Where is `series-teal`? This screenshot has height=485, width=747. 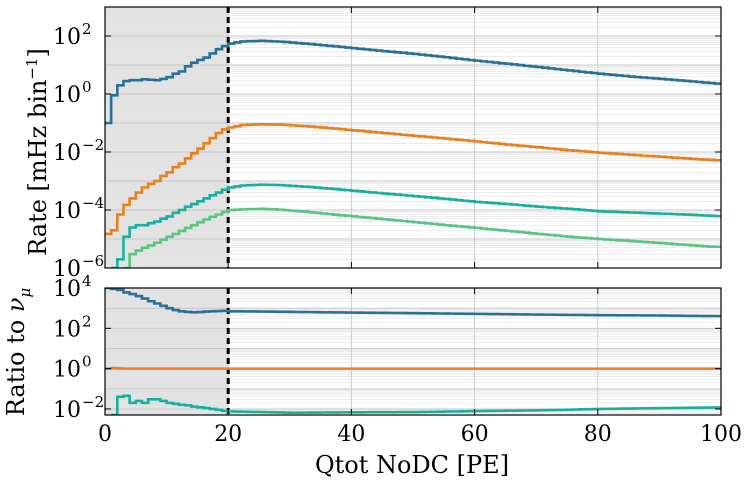 series-teal is located at coordinates (416, 225).